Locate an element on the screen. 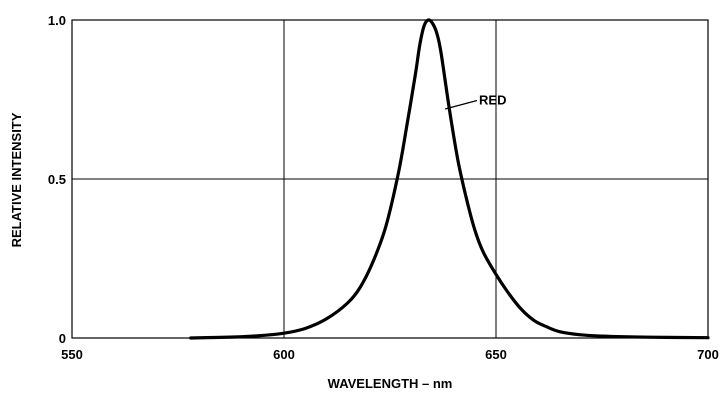 Image resolution: width=721 pixels, height=397 pixels. y-tick-label-0.5: 0.5 is located at coordinates (57, 179).